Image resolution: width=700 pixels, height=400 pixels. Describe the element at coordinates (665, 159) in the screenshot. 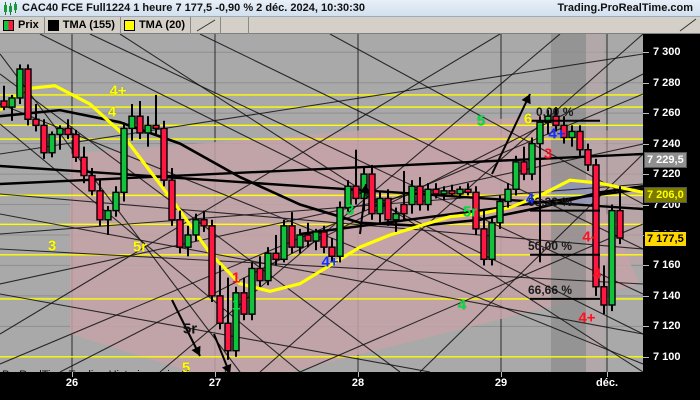

I see `price-badge: 7 229,5` at that location.